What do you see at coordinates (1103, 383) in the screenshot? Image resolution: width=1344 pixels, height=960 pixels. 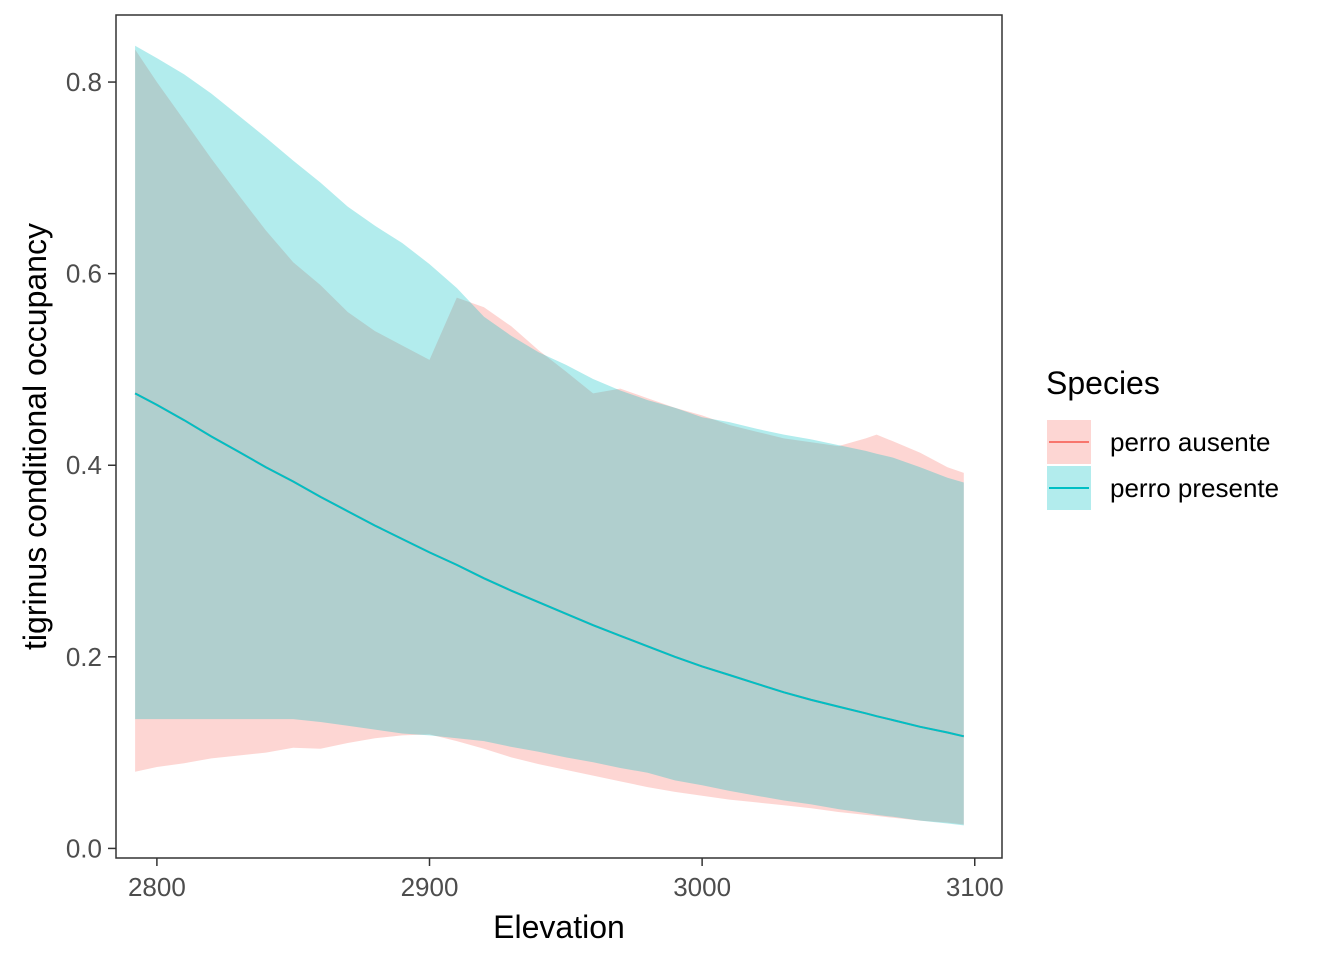 I see `legend-title: Species` at bounding box center [1103, 383].